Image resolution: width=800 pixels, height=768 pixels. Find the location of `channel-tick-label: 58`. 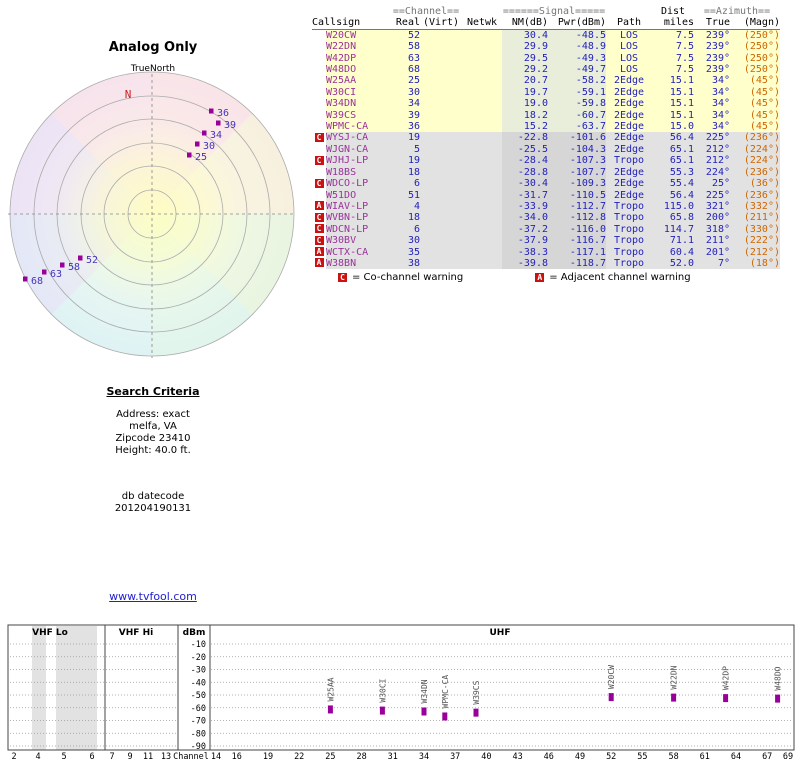

channel-tick-label: 58 is located at coordinates (673, 757).